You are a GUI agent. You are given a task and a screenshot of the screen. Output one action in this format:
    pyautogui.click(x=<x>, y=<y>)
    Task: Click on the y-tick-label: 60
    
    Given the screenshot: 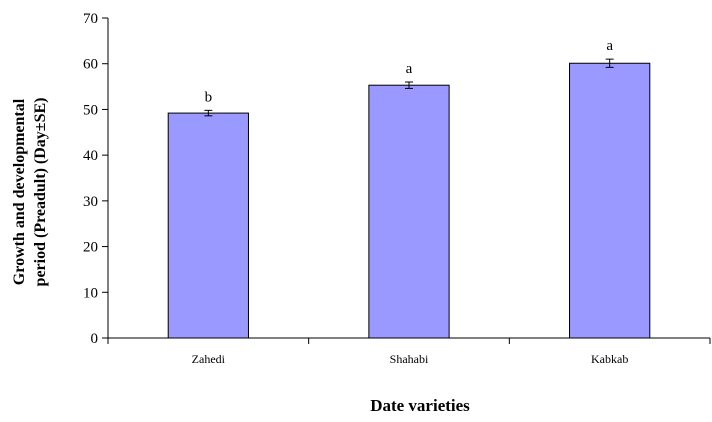 What is the action you would take?
    pyautogui.click(x=90, y=65)
    